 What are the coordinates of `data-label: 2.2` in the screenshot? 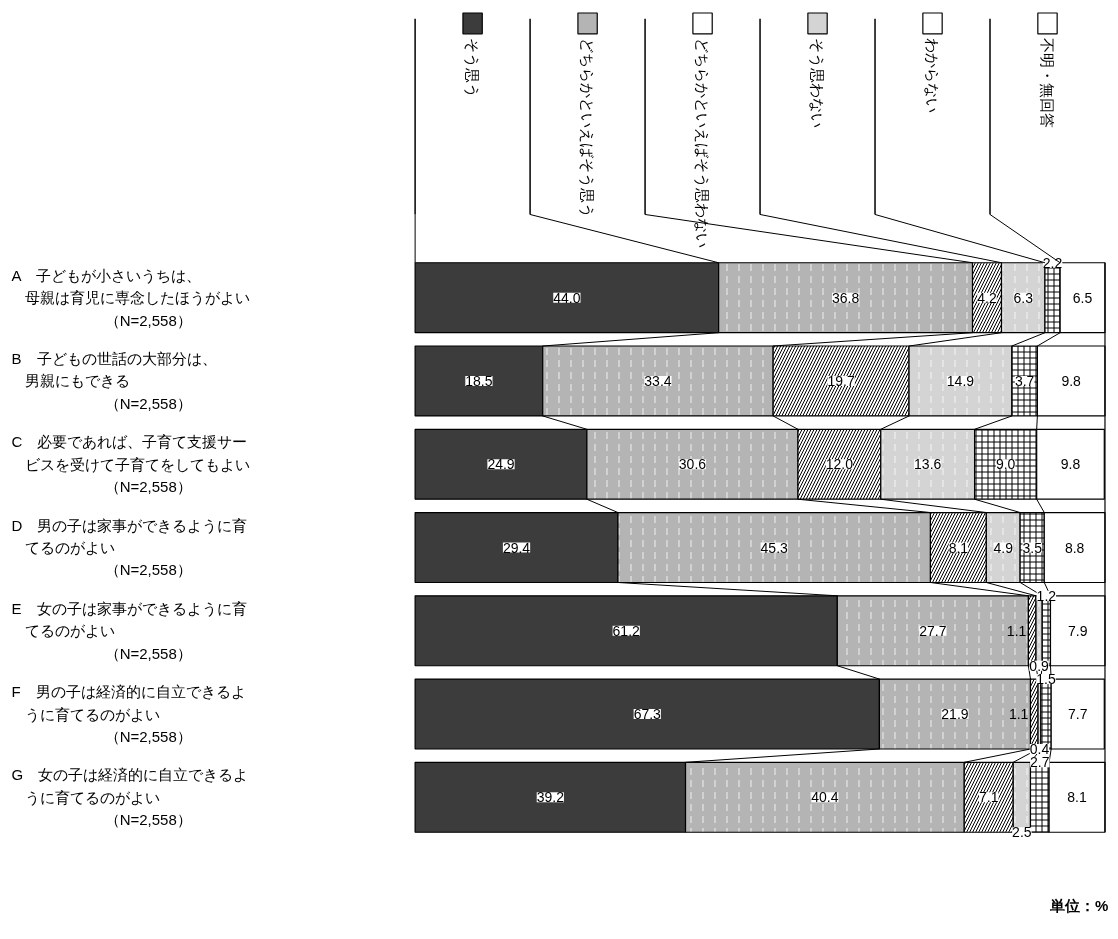 It's located at (1052, 262).